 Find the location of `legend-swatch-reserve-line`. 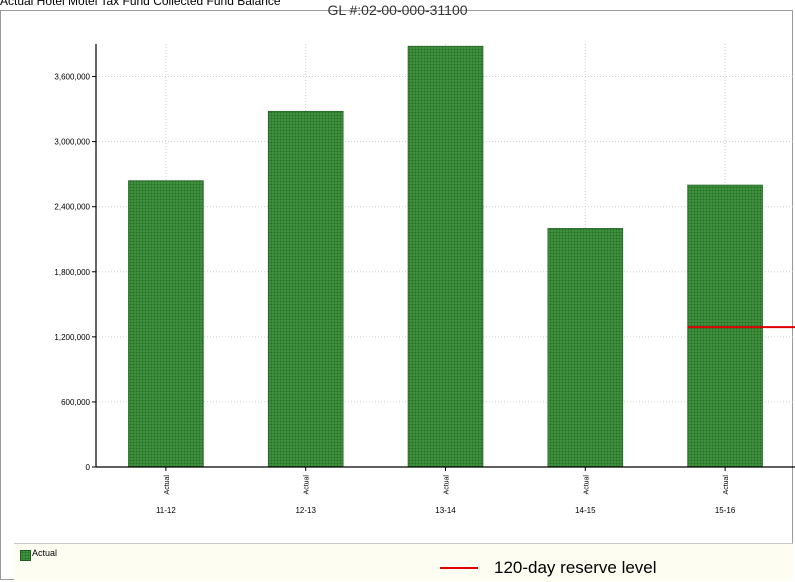

legend-swatch-reserve-line is located at coordinates (459, 568).